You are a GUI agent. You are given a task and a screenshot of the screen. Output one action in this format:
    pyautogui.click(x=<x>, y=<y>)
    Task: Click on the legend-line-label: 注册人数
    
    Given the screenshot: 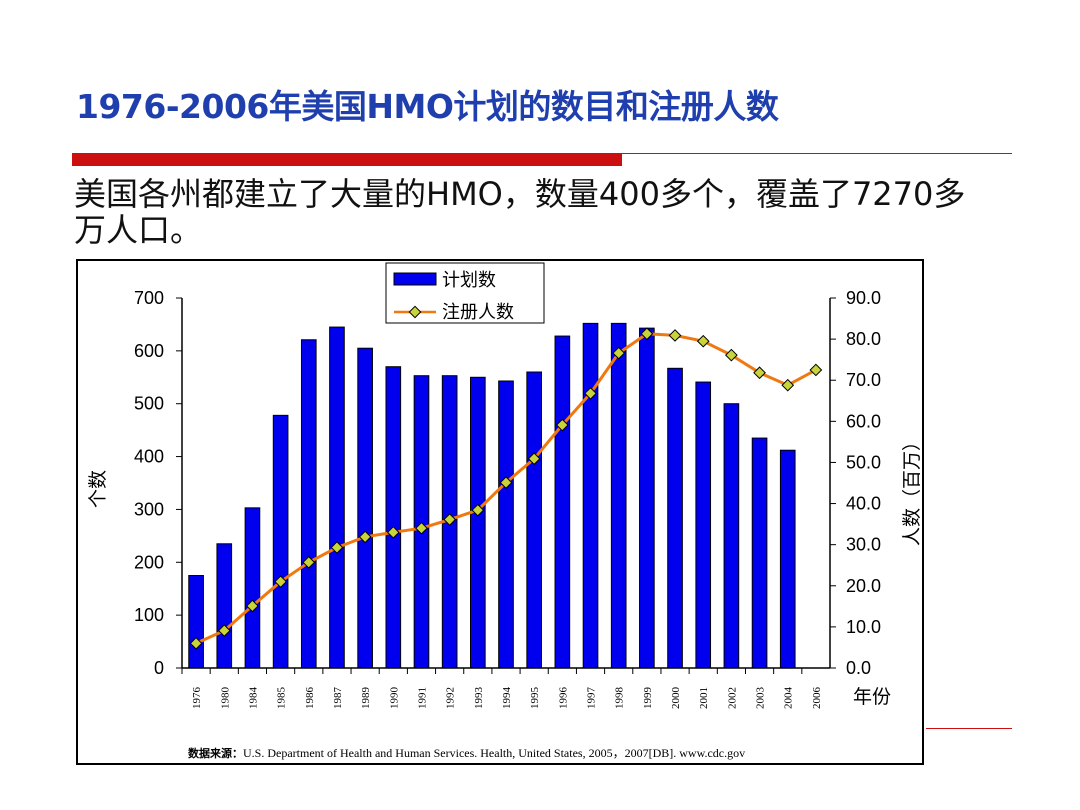 What is the action you would take?
    pyautogui.click(x=478, y=312)
    